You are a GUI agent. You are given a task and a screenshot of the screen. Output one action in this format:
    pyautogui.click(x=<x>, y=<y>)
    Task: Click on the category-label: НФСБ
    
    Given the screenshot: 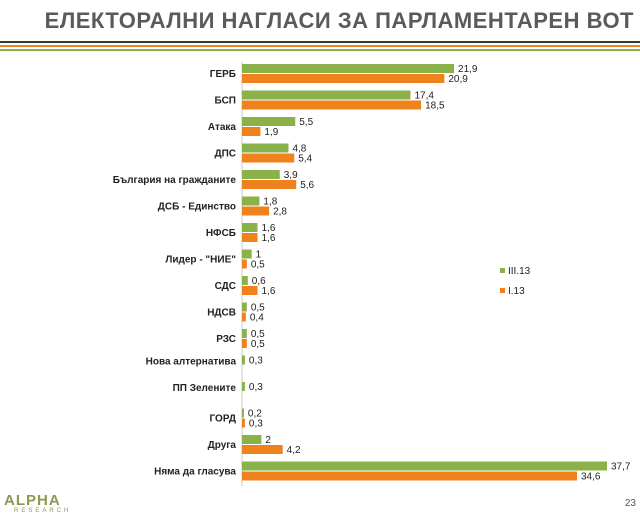 What is the action you would take?
    pyautogui.click(x=221, y=233)
    